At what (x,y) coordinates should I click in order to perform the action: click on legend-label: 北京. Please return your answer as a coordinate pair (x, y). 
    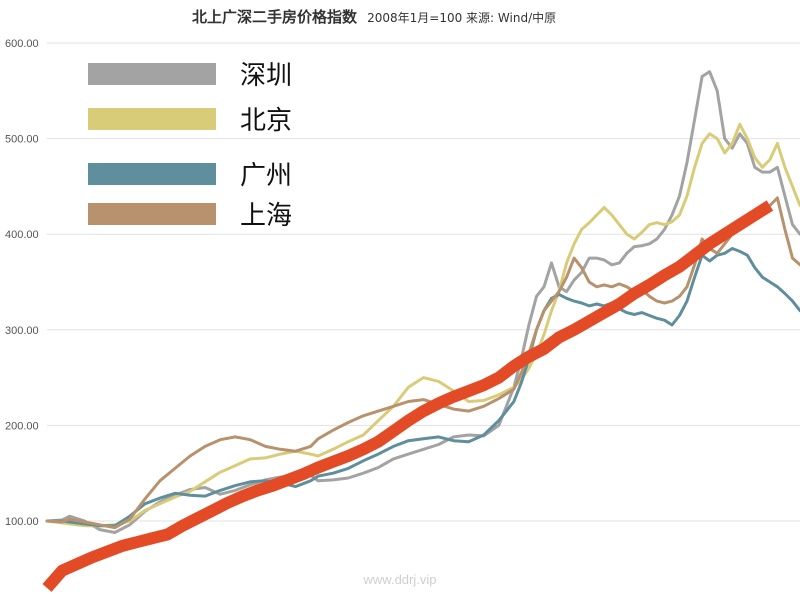
    Looking at the image, I should click on (266, 121).